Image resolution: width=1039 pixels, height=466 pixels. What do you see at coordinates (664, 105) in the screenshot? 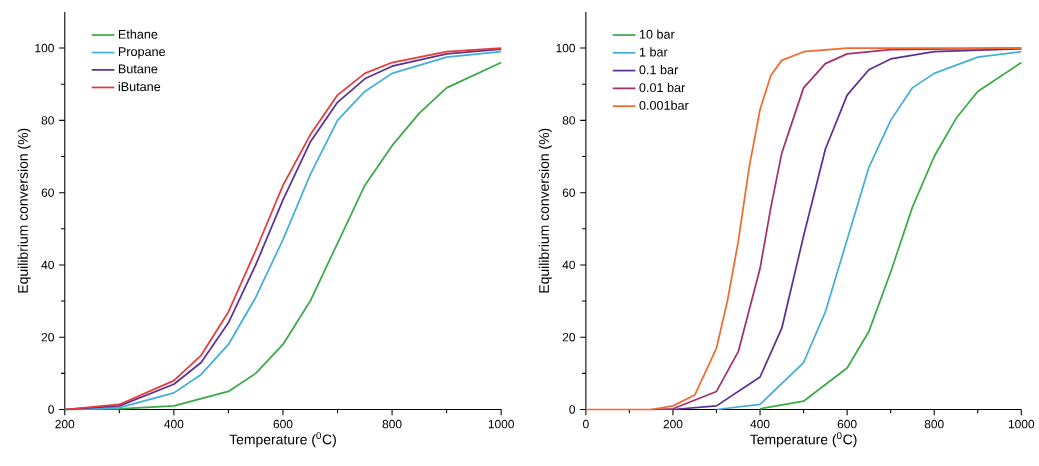
I see `legend-label: 0.001bar` at bounding box center [664, 105].